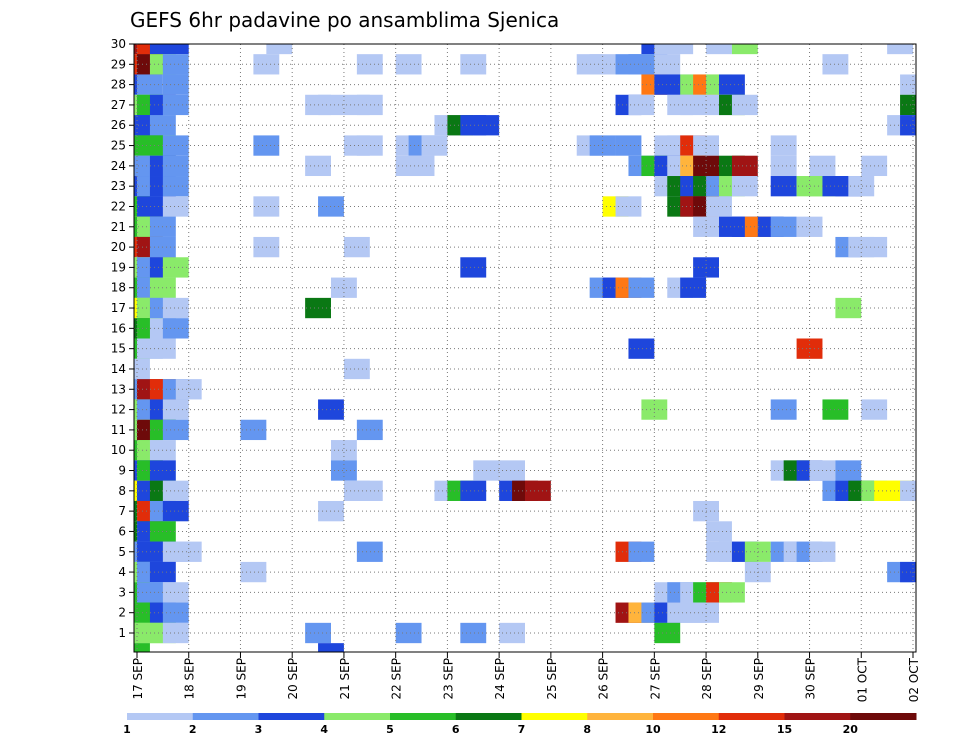 The height and width of the screenshot is (747, 960). Describe the element at coordinates (190, 679) in the screenshot. I see `x-tick-label: 18 SEP` at that location.